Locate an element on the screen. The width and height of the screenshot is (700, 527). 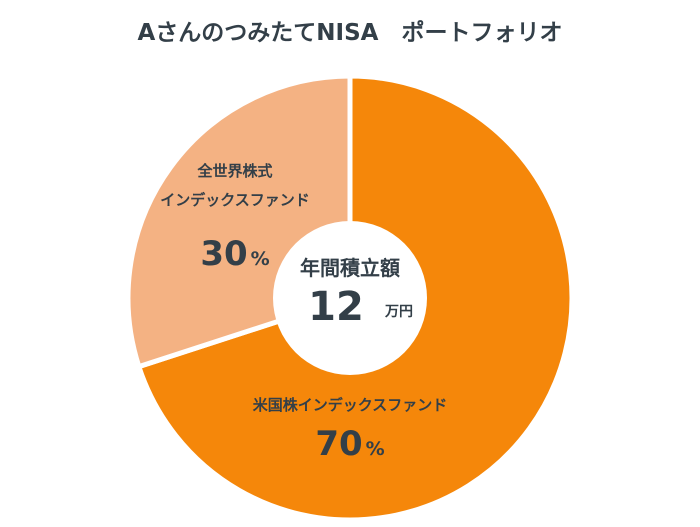
center-unit: 万円 is located at coordinates (398, 312).